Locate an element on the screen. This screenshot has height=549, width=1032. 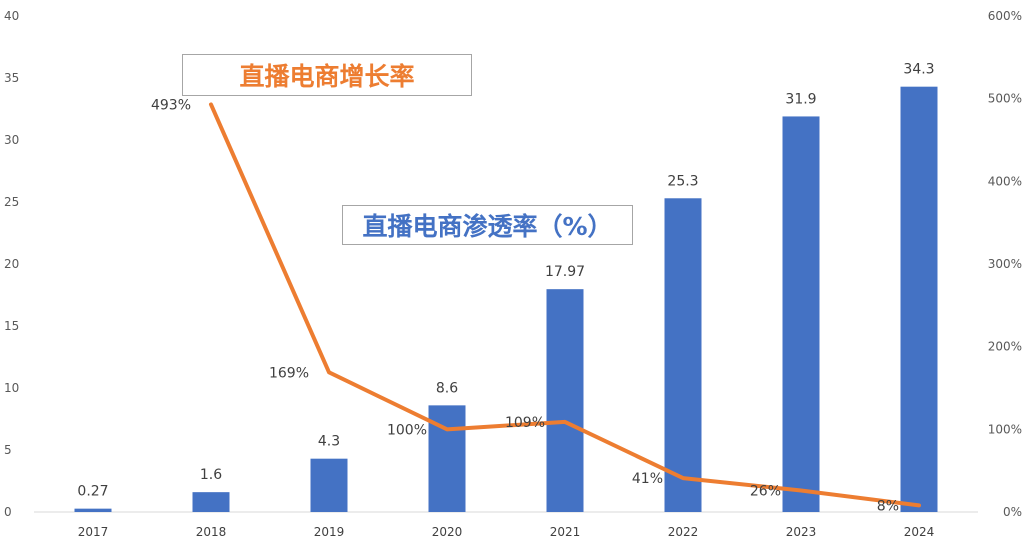
x-axis-tick-label: 2021 is located at coordinates (565, 532).